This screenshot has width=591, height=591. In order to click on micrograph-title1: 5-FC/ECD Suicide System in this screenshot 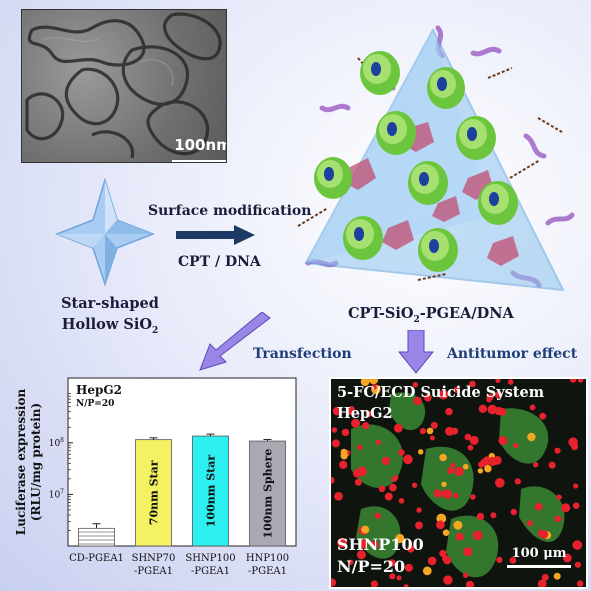, I will do `click(441, 392)`.